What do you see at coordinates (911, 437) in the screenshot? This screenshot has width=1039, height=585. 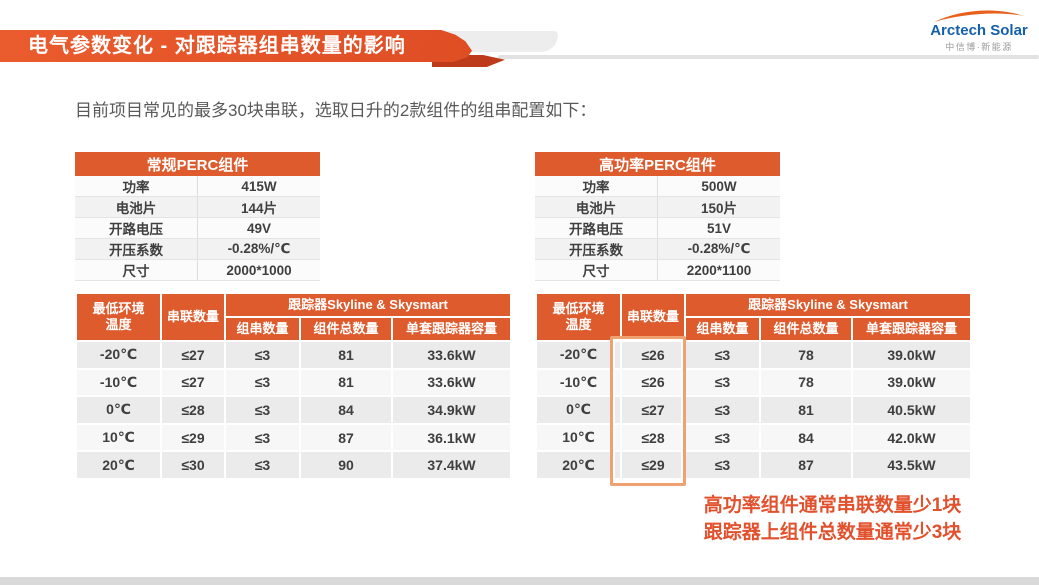 I see `cell: 42.0kW` at bounding box center [911, 437].